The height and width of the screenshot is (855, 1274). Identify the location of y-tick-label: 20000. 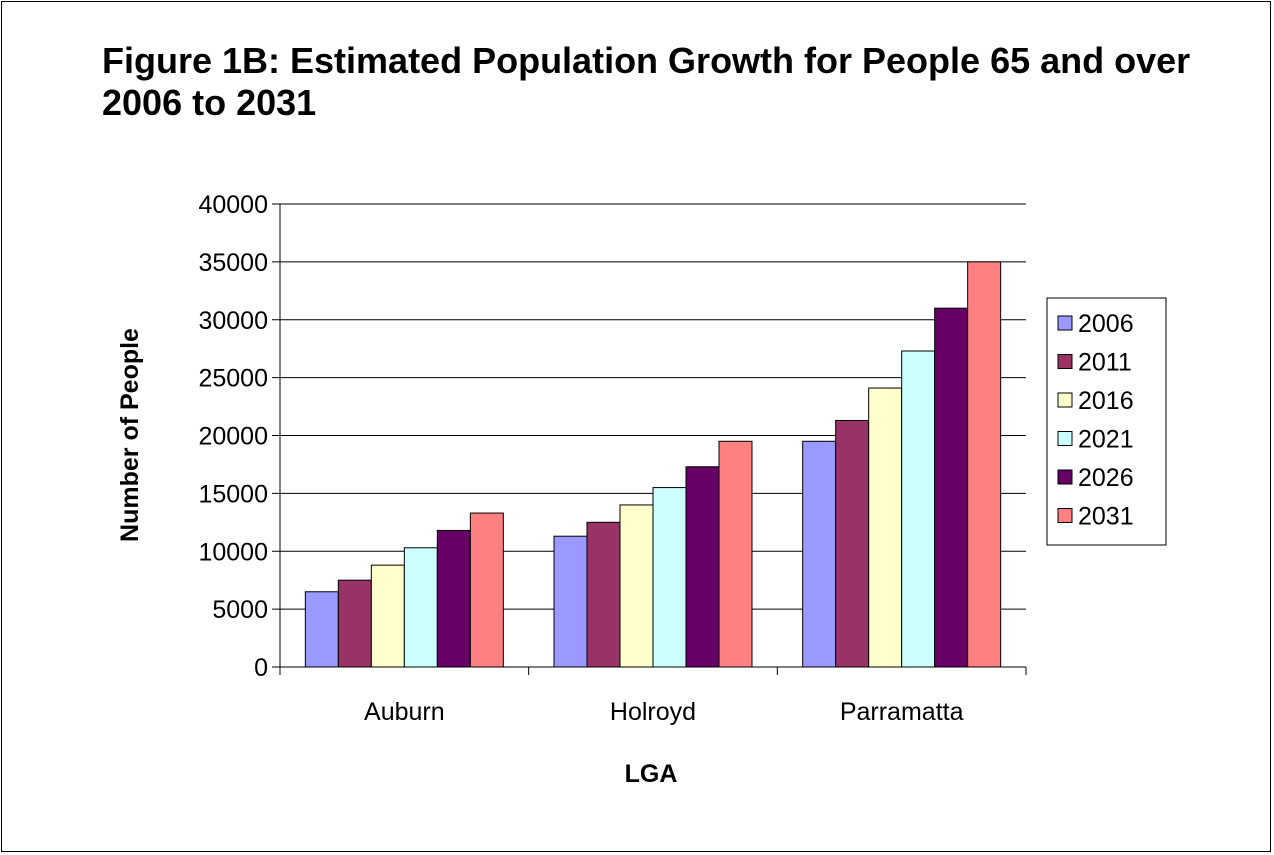
(233, 437).